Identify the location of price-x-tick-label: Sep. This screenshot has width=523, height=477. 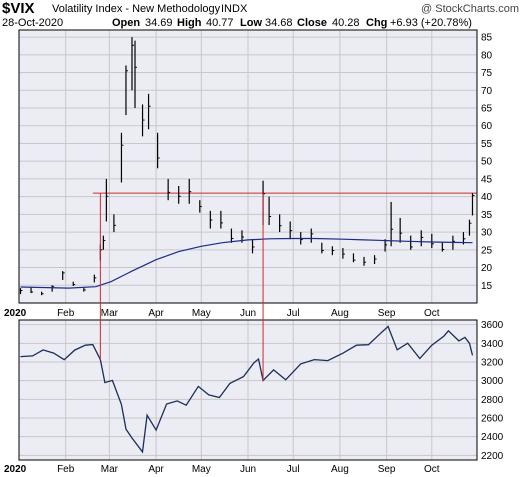
(387, 313).